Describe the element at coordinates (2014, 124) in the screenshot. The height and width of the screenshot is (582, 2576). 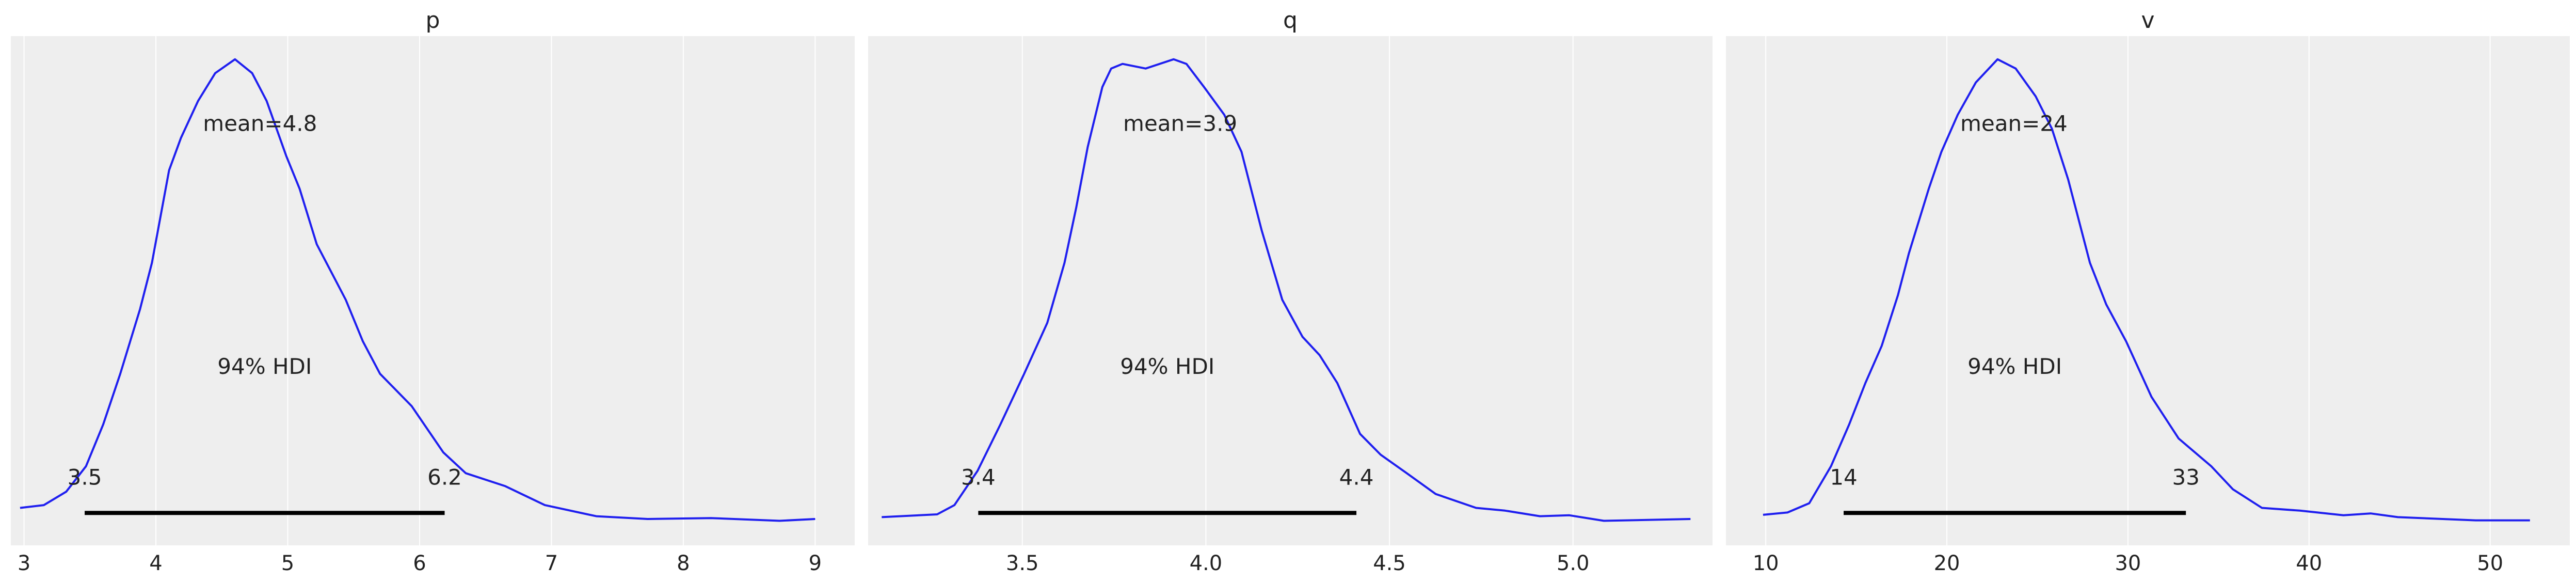
I see `mean-label: mean=24` at that location.